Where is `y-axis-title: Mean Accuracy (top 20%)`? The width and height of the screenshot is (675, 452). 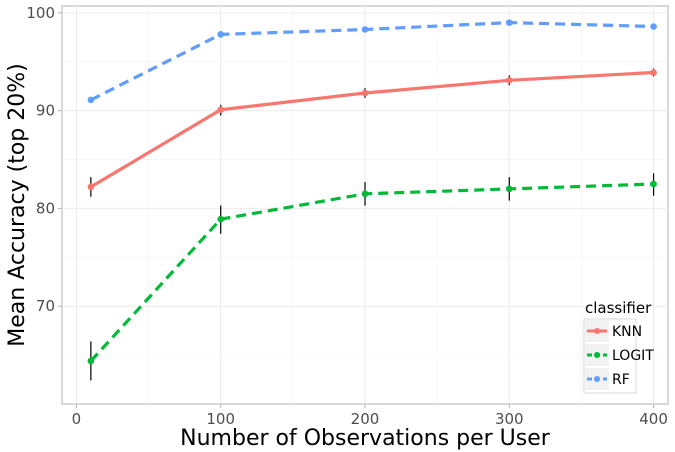 y-axis-title: Mean Accuracy (top 20%) is located at coordinates (17, 204).